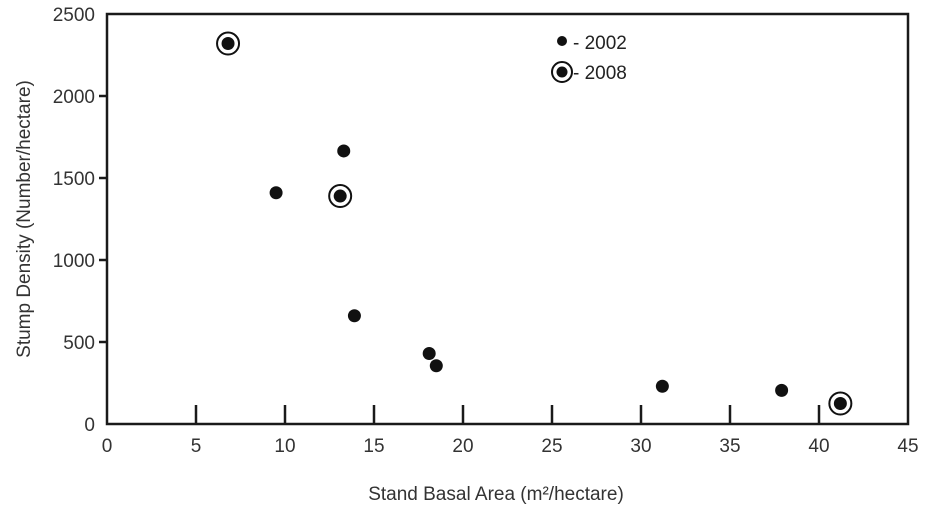 The width and height of the screenshot is (925, 507). What do you see at coordinates (80, 220) in the screenshot?
I see `y-axis: 0 500 1000 1500 2000 2500` at bounding box center [80, 220].